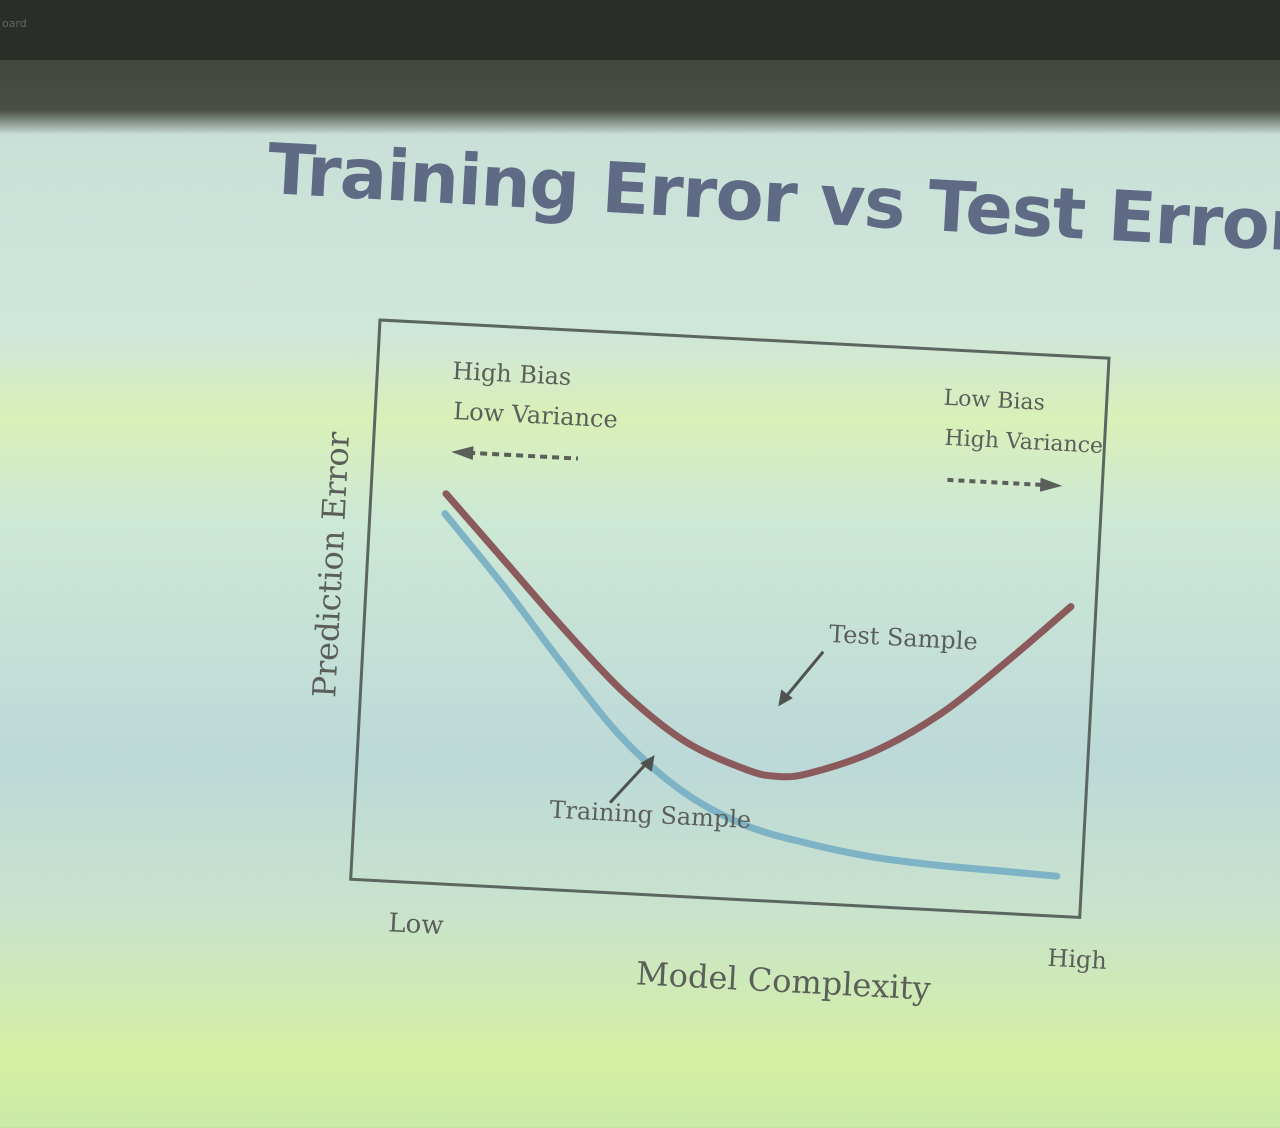 The height and width of the screenshot is (1128, 1280). What do you see at coordinates (783, 980) in the screenshot?
I see `x-axis-label: Model Complexity` at bounding box center [783, 980].